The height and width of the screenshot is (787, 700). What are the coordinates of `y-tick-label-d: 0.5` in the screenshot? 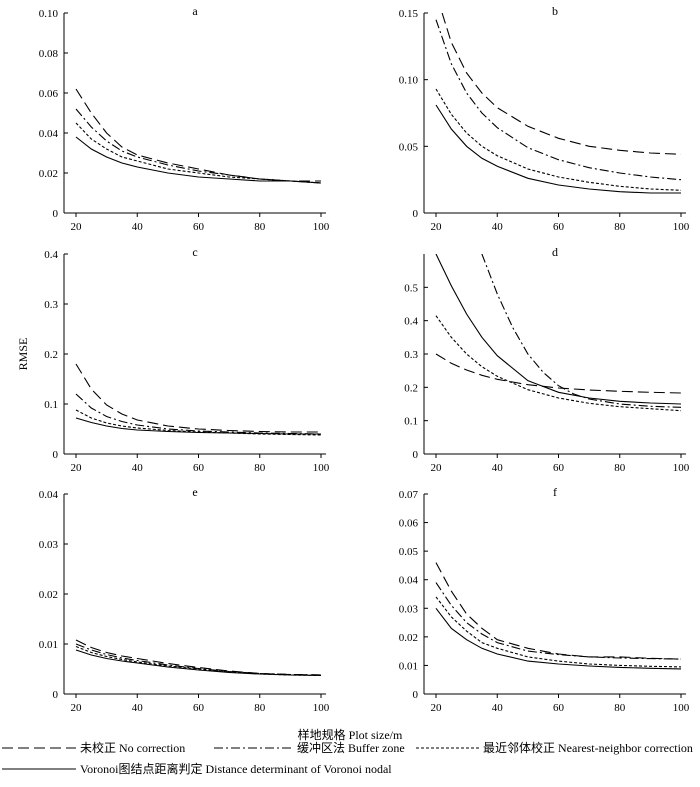 It's located at (411, 288).